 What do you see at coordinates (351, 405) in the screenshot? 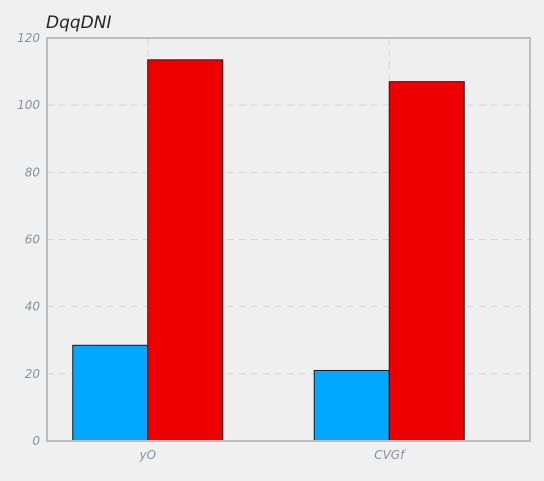
I see `bar-1-CVGf` at bounding box center [351, 405].